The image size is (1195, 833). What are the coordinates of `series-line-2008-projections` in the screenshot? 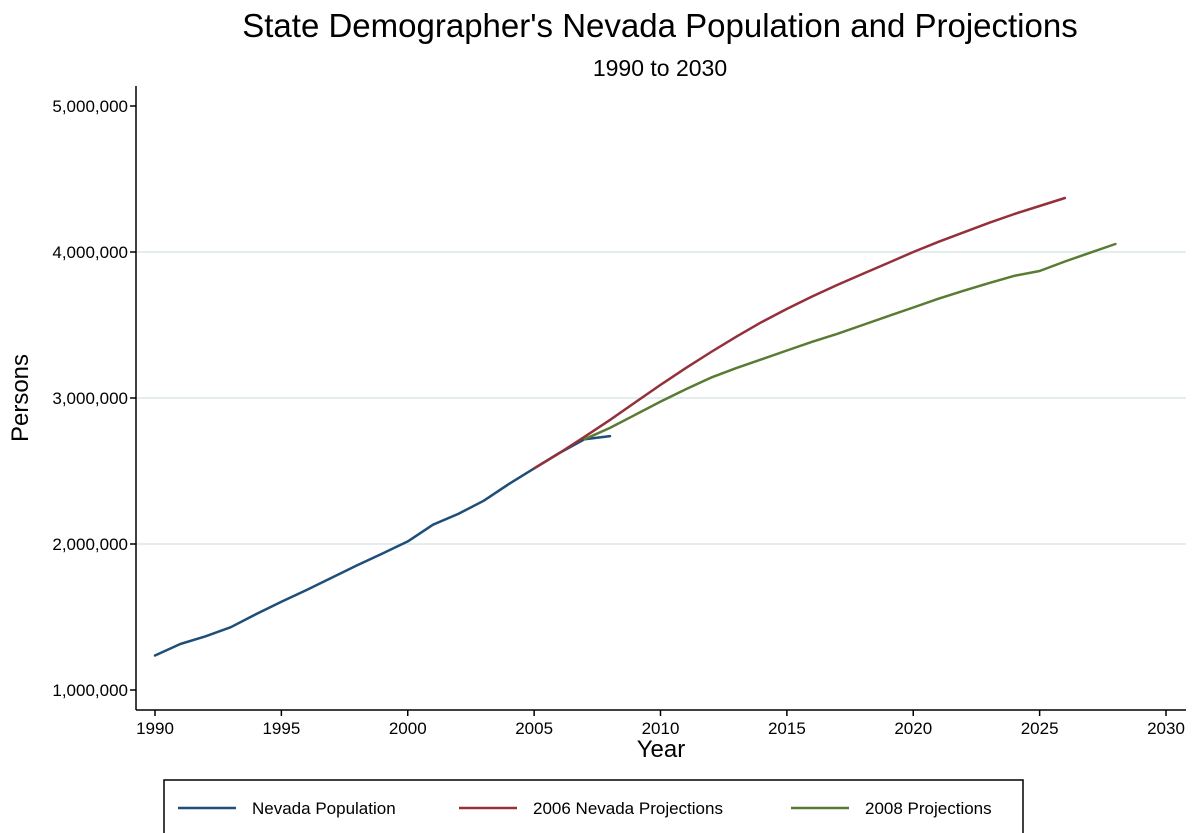 It's located at (850, 341).